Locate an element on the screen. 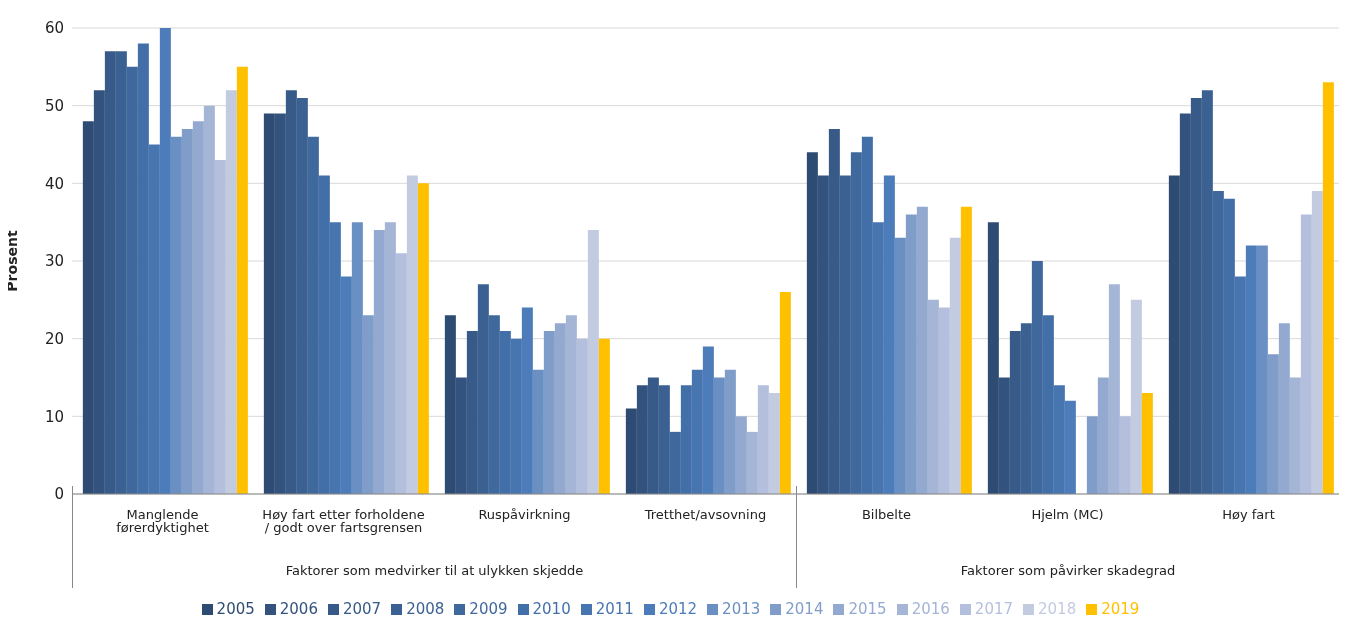 The image size is (1351, 628). x-tick-label: Høy fart etter forholdene / godt over fartsgrensen is located at coordinates (343, 521).